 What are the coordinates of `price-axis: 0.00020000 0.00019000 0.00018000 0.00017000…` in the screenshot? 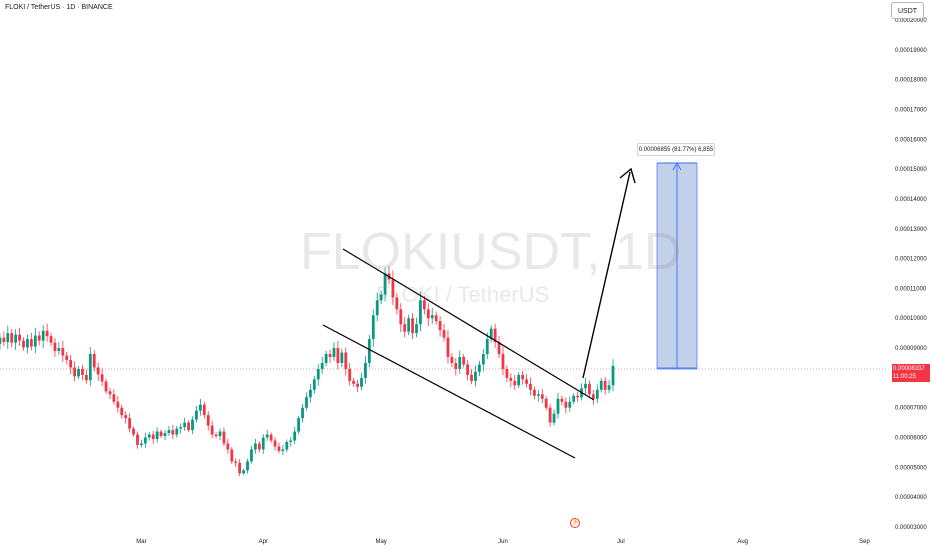 It's located at (911, 274).